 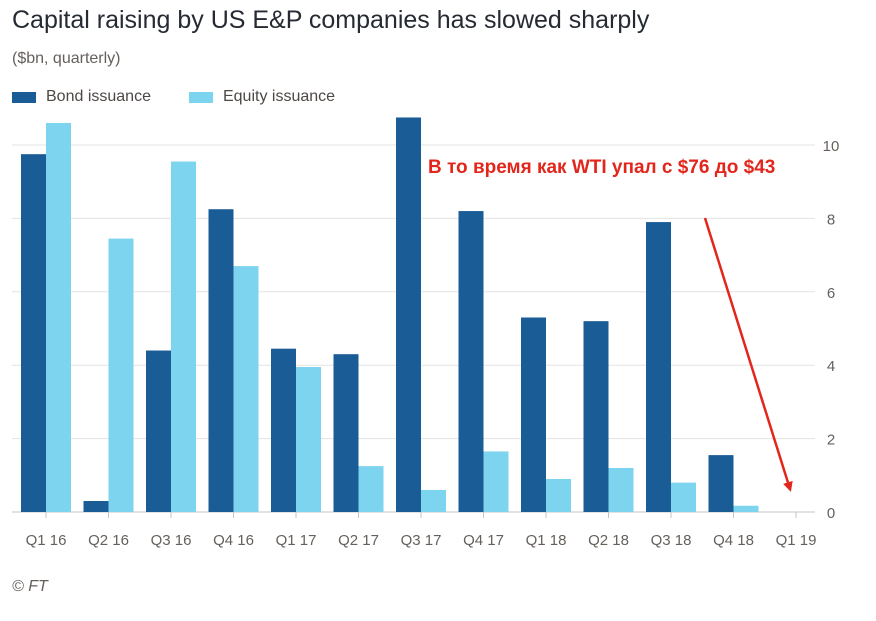 What do you see at coordinates (796, 540) in the screenshot?
I see `x-tick-label: Q1 19` at bounding box center [796, 540].